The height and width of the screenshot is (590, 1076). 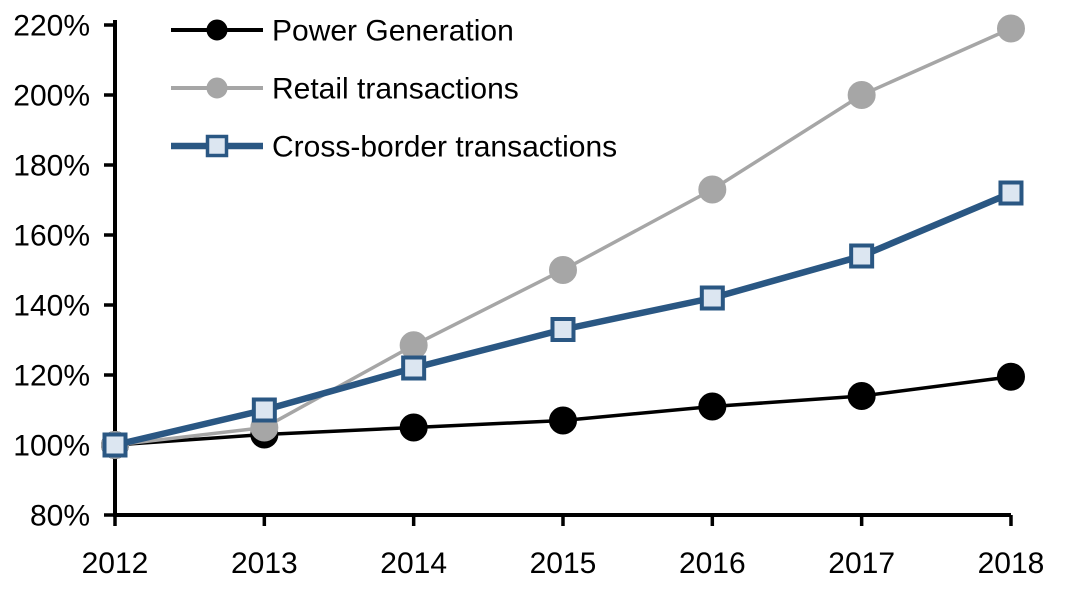 What do you see at coordinates (444, 147) in the screenshot?
I see `legend-label-cross-border-transactions: Cross-border transactions` at bounding box center [444, 147].